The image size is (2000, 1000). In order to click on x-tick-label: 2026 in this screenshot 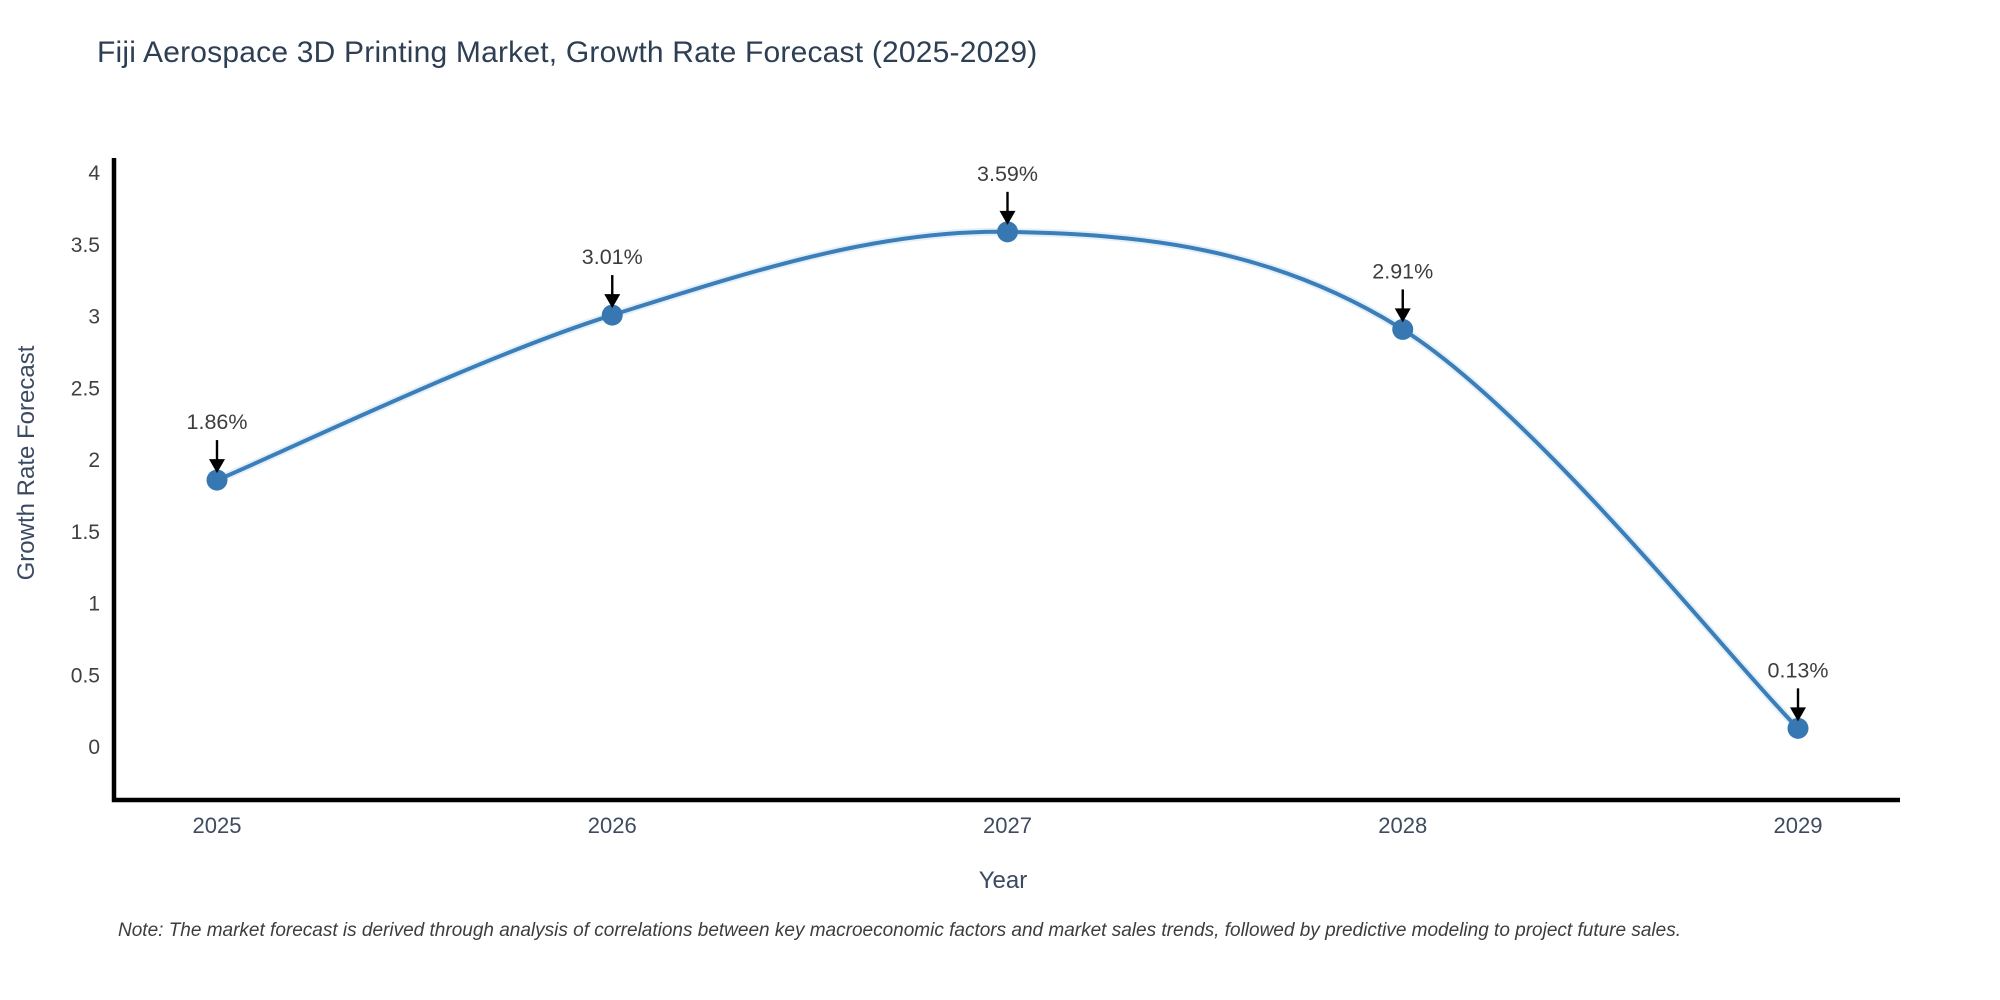, I will do `click(612, 825)`.